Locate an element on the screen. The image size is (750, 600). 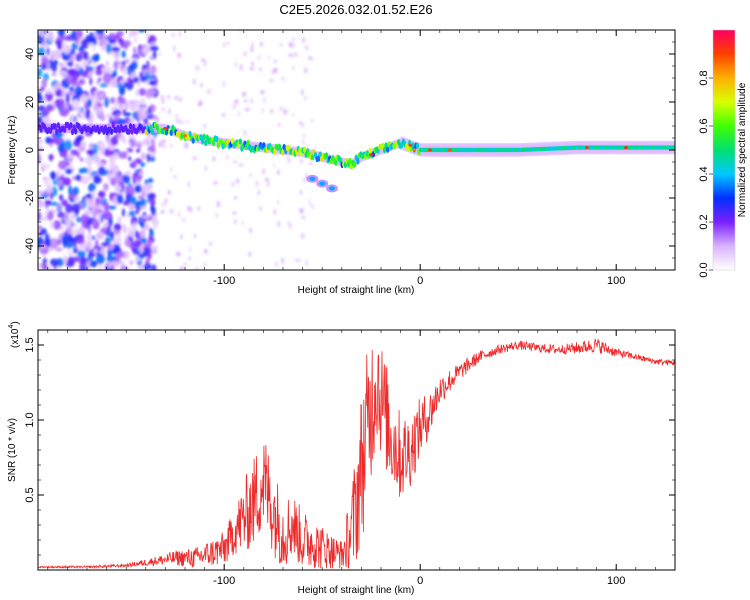
x-tick-label: 0 is located at coordinates (420, 581).